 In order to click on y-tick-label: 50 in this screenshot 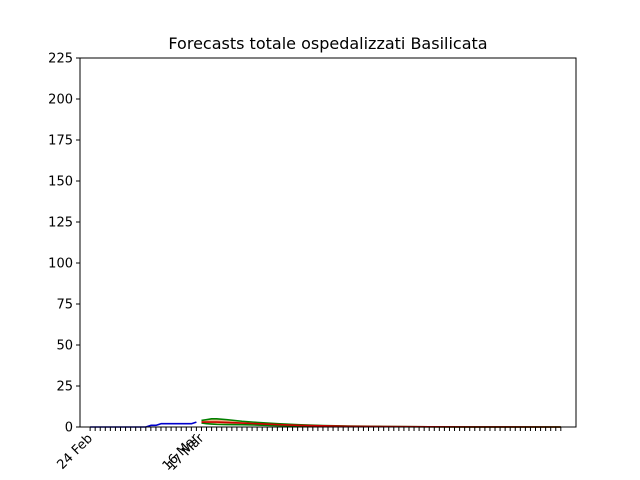, I will do `click(64, 346)`.